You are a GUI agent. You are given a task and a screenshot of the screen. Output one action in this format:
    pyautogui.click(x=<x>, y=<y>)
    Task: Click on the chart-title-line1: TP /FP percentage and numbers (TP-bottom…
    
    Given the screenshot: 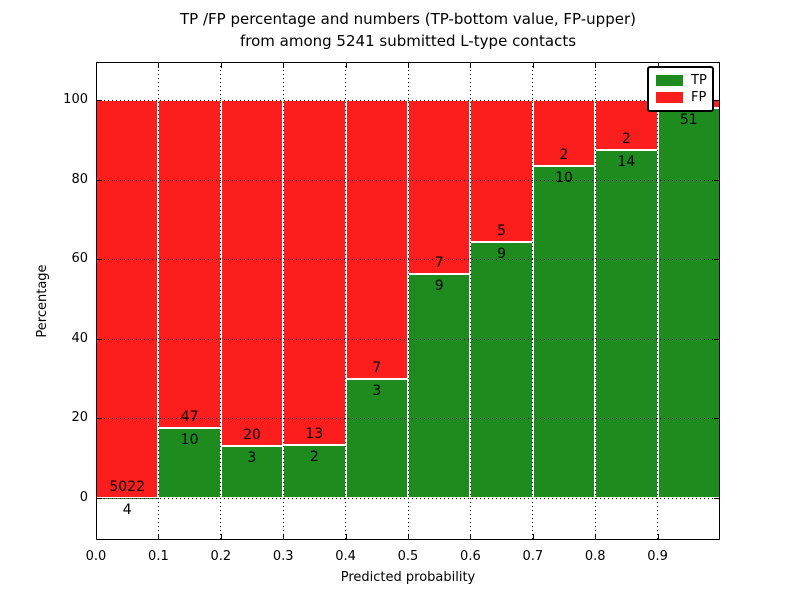 What is the action you would take?
    pyautogui.click(x=408, y=19)
    